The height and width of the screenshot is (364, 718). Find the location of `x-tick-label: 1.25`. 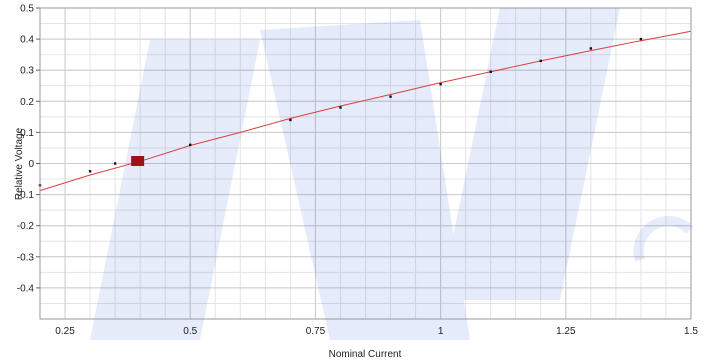

x-tick-label: 1.25 is located at coordinates (566, 331).